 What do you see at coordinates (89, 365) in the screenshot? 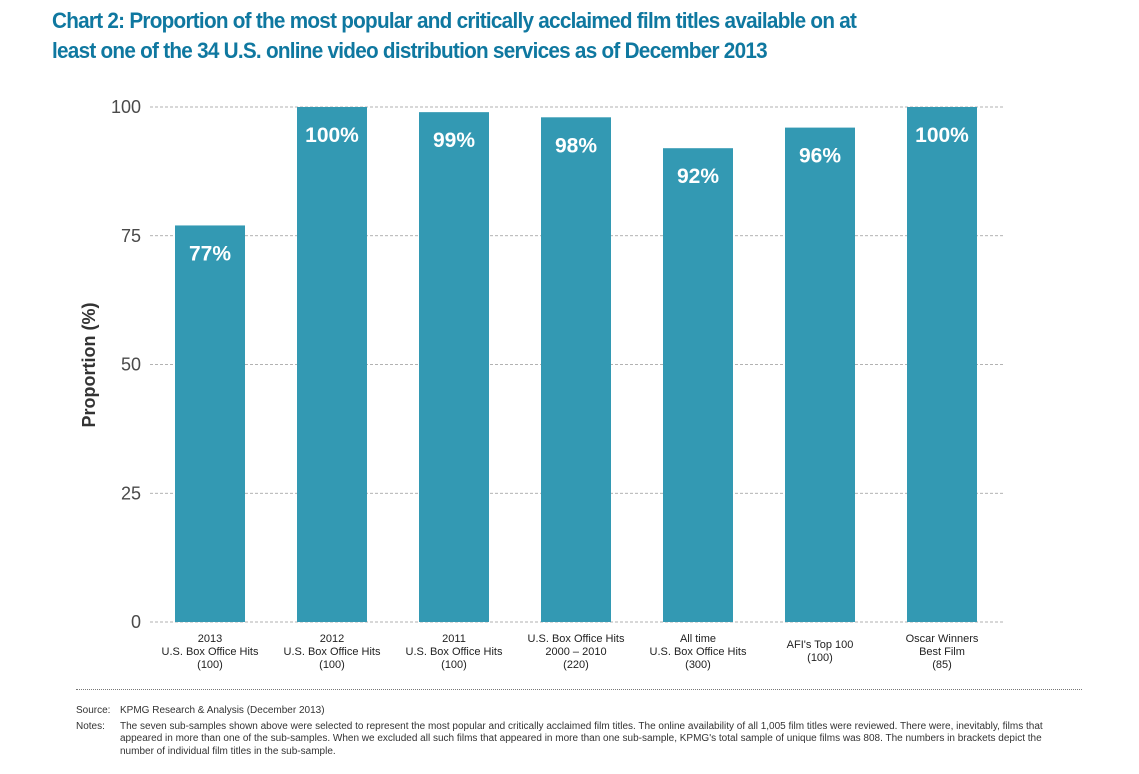
I see `y-axis-label: Proportion (%)` at bounding box center [89, 365].